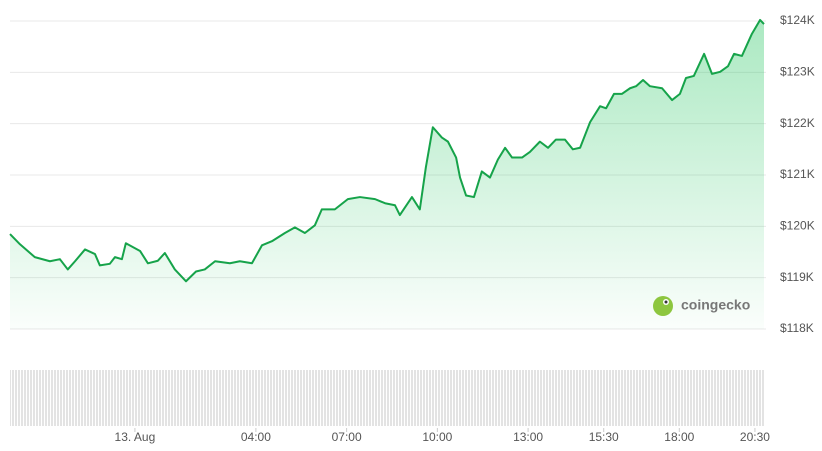  Describe the element at coordinates (387, 398) in the screenshot. I see `volume-band` at that location.